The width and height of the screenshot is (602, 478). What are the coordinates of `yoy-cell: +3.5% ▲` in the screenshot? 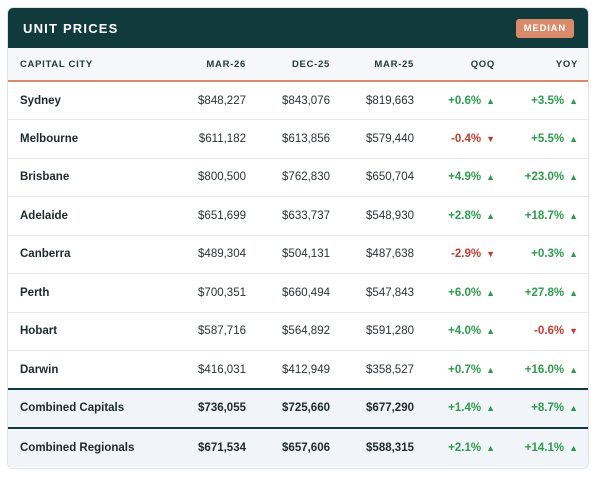 It's located at (547, 100).